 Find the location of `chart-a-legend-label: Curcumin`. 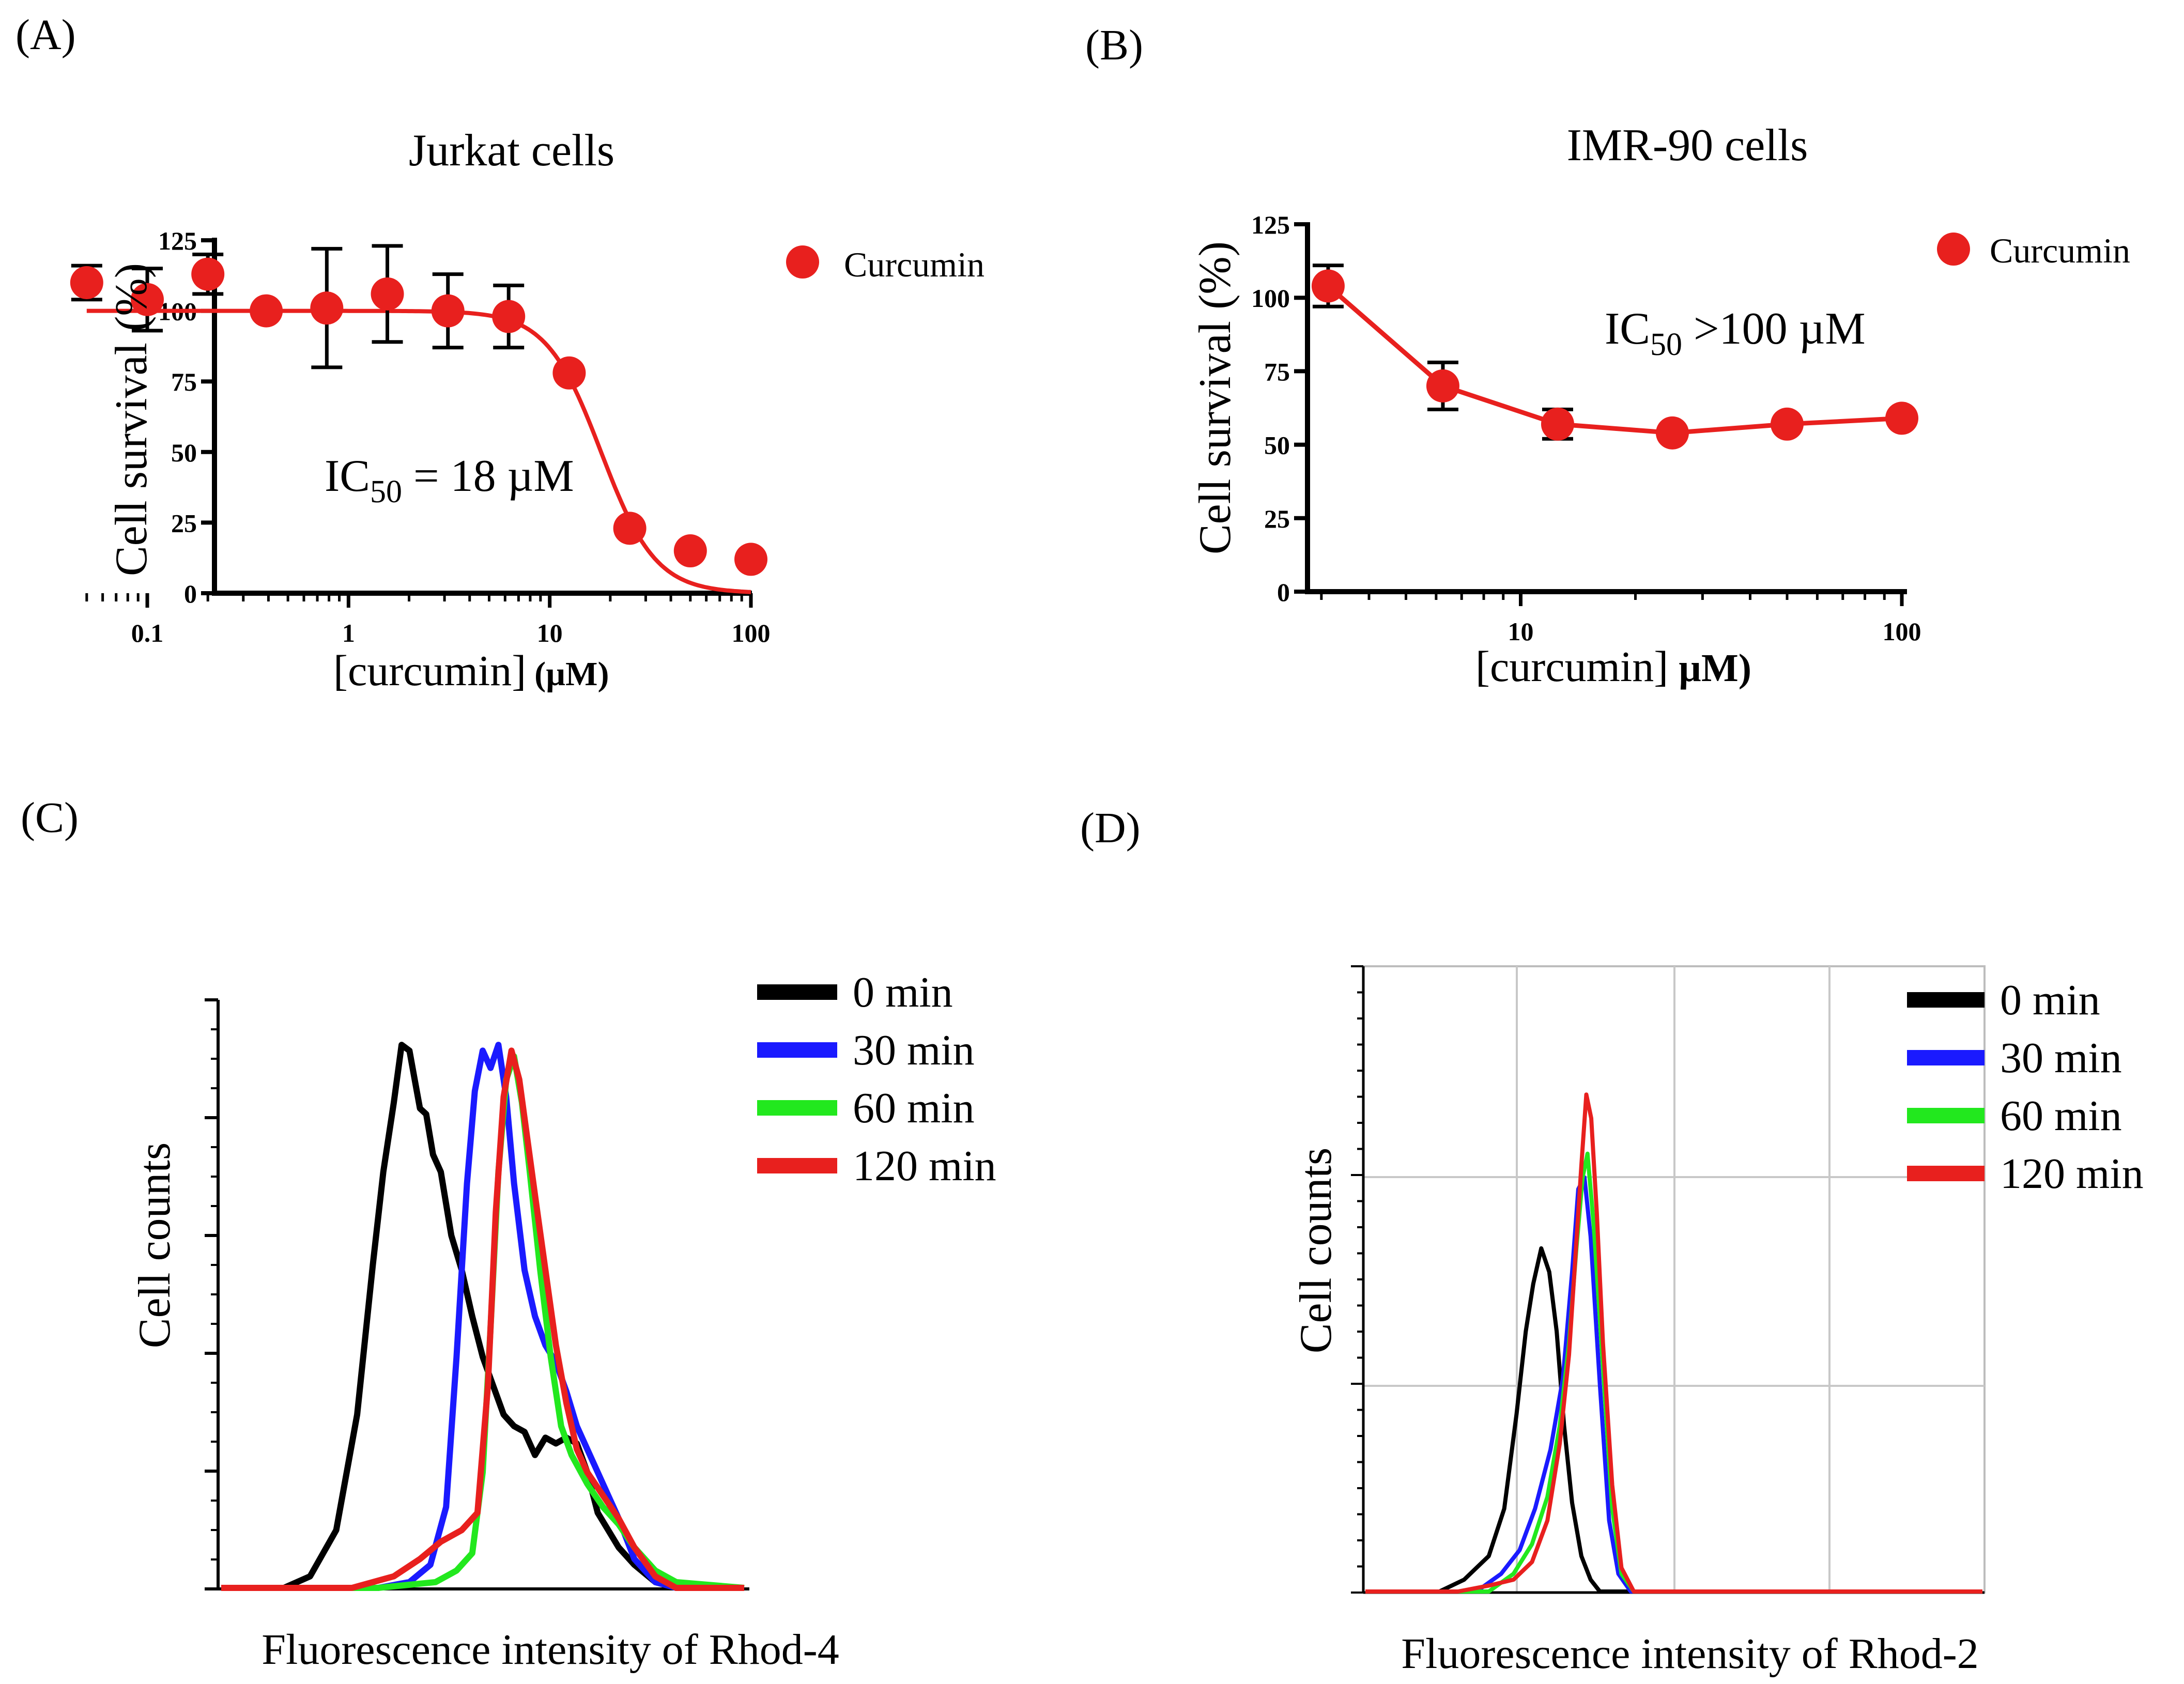

chart-a-legend-label: Curcumin is located at coordinates (915, 264).